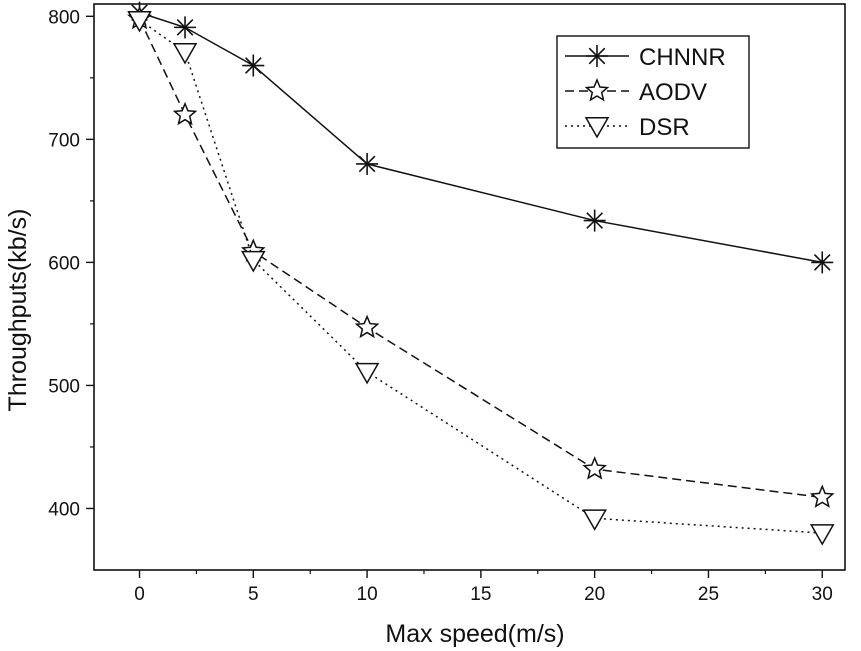 This screenshot has width=861, height=651. I want to click on x-axis: 0 5 10 15 20 25 30, so click(483, 587).